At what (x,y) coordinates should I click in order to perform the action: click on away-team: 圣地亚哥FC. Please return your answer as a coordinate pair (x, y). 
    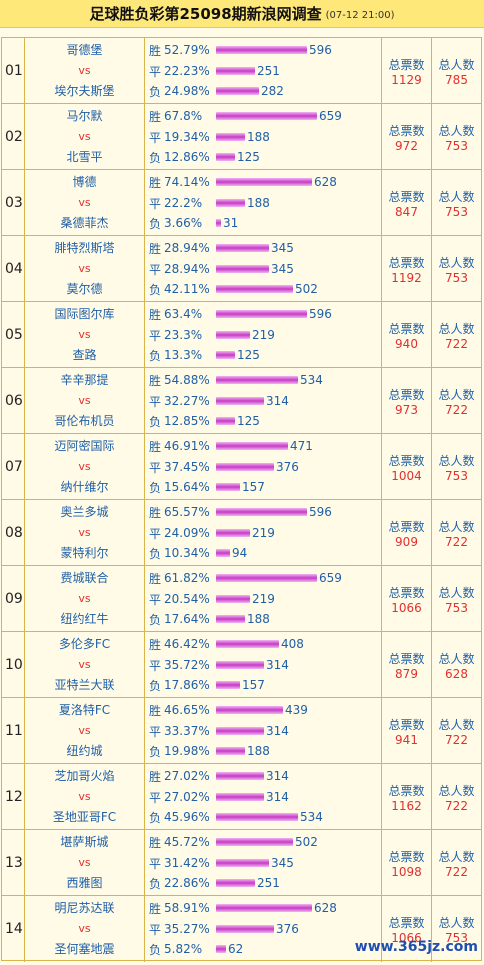
    Looking at the image, I should click on (84, 817).